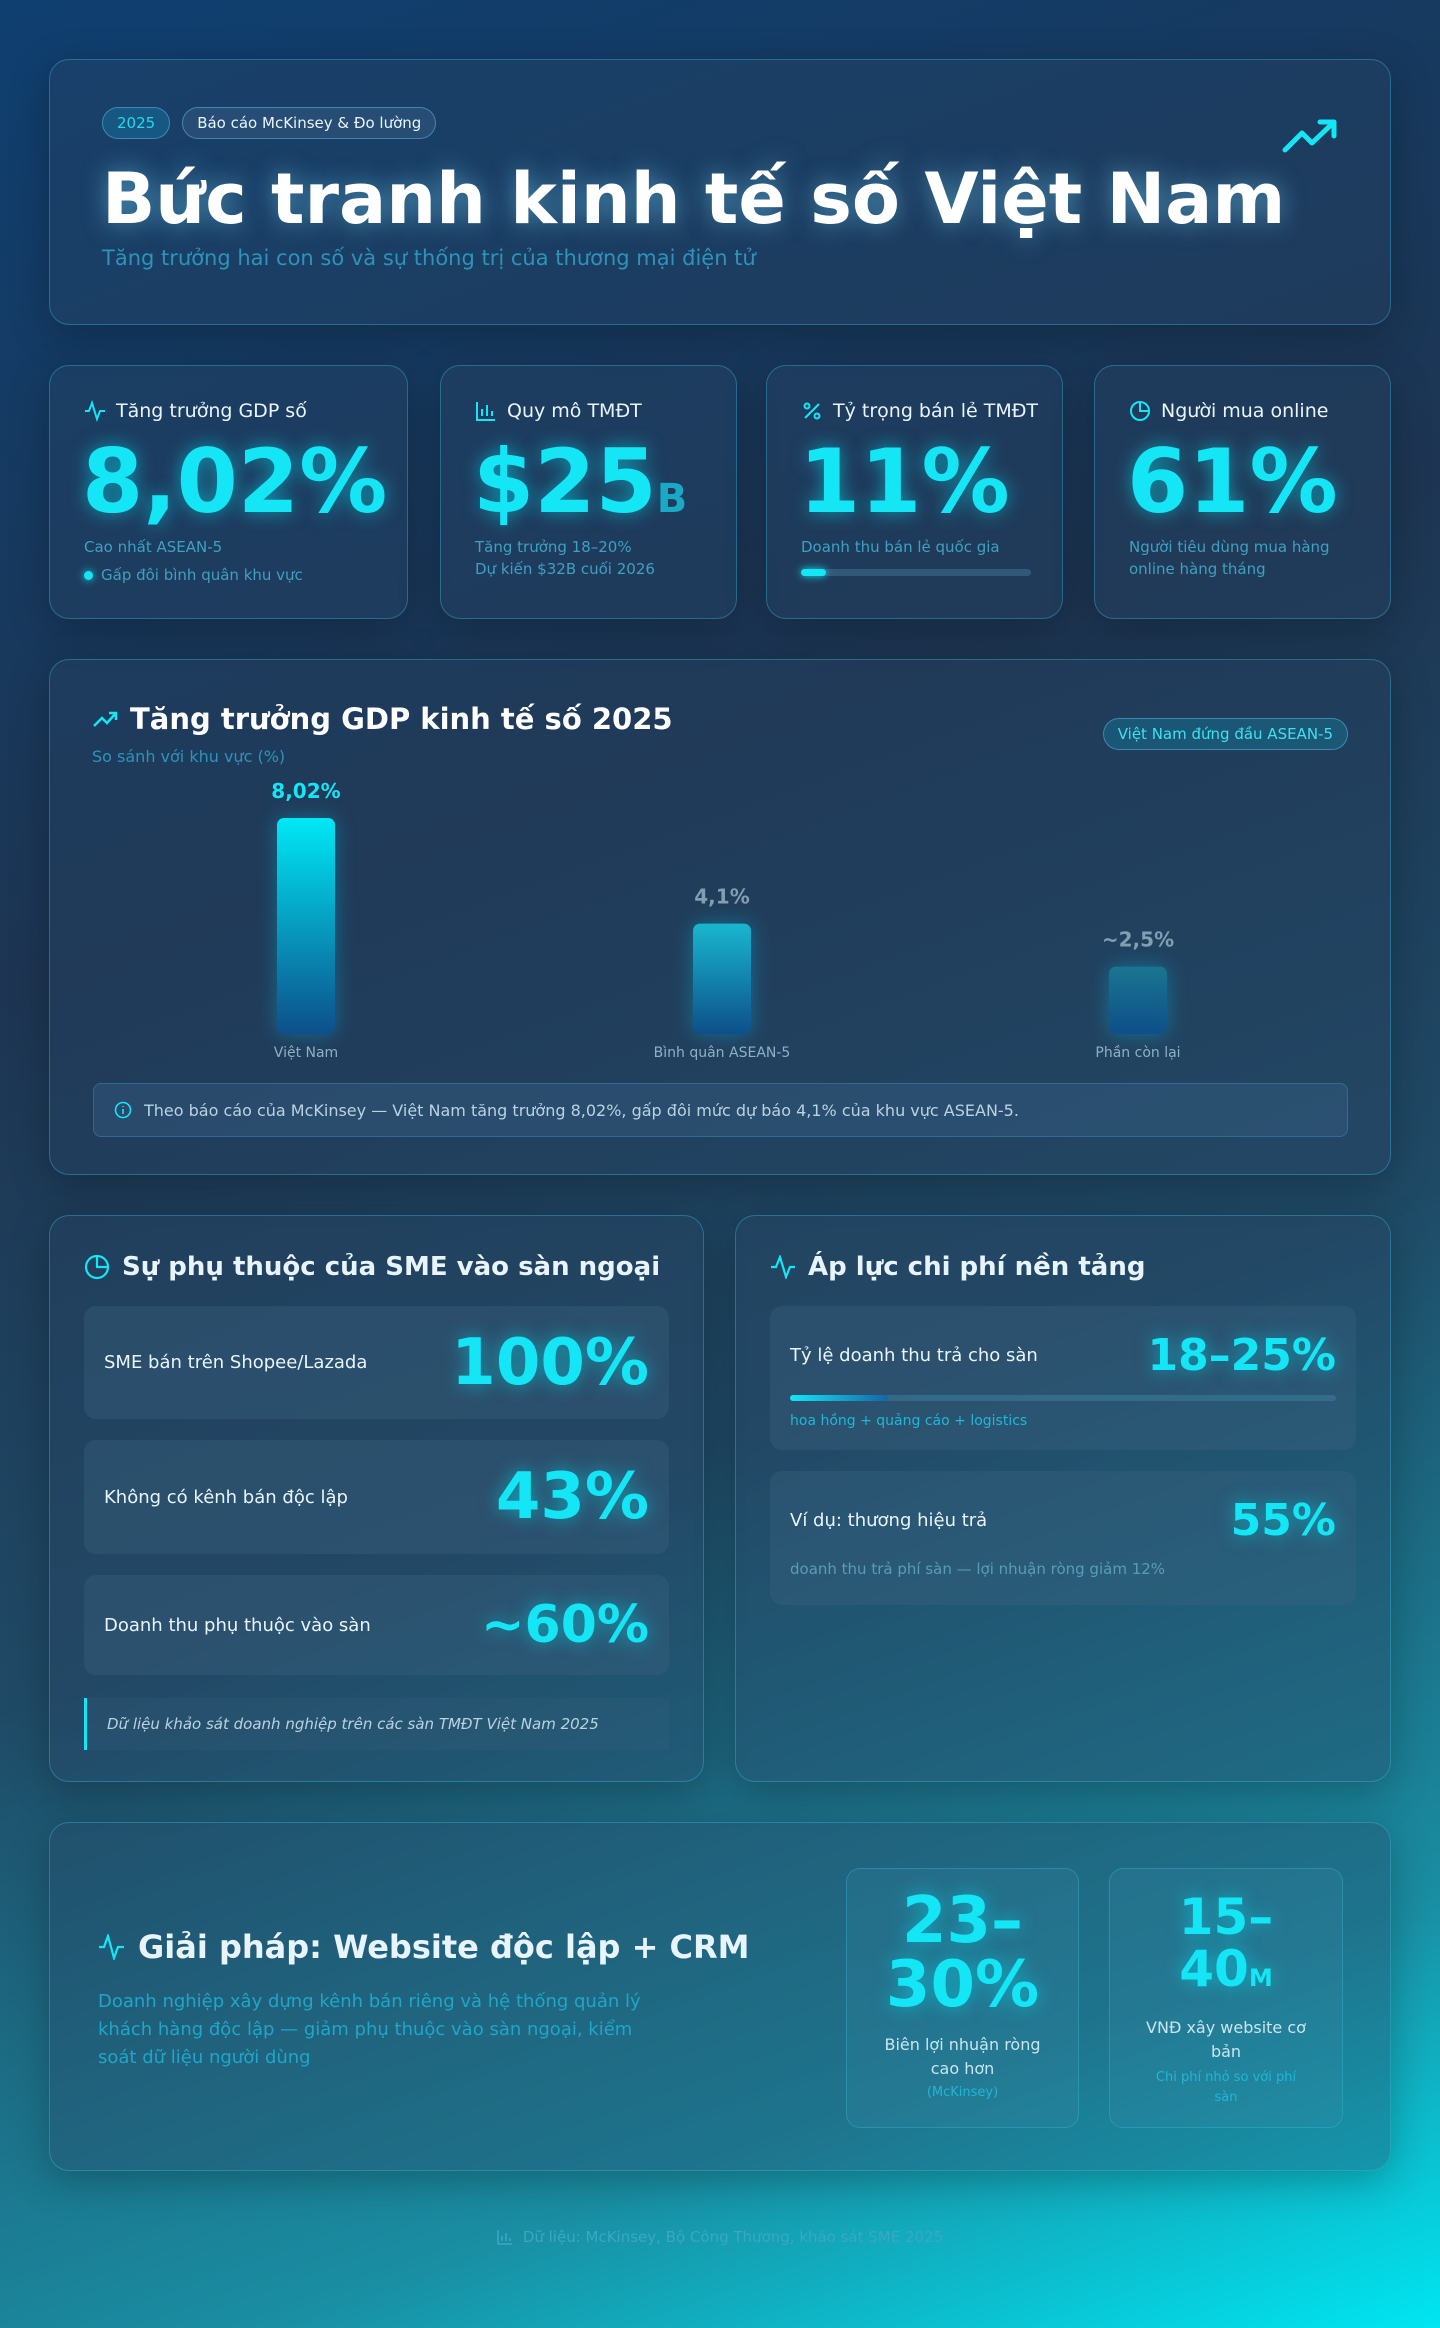 The image size is (1440, 2328). I want to click on kpi-label-wrap: Tỷ trọng bán lẻ TMĐT, so click(919, 411).